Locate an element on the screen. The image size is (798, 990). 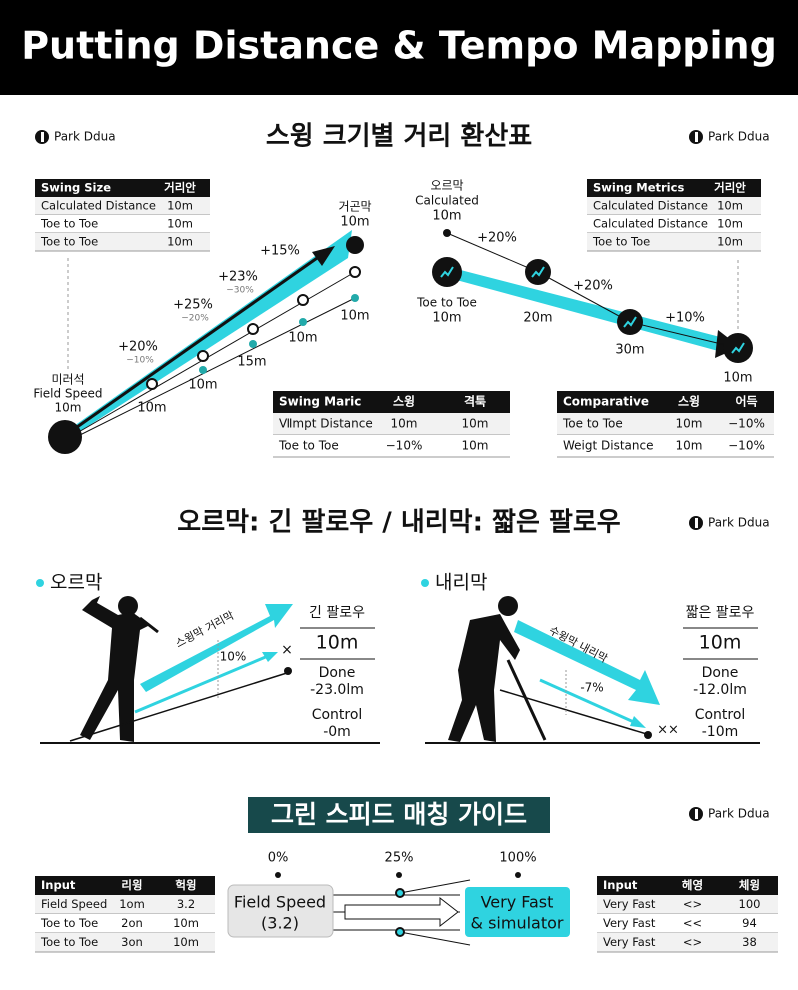
table-header-cell: Swing Metrics is located at coordinates (638, 188).